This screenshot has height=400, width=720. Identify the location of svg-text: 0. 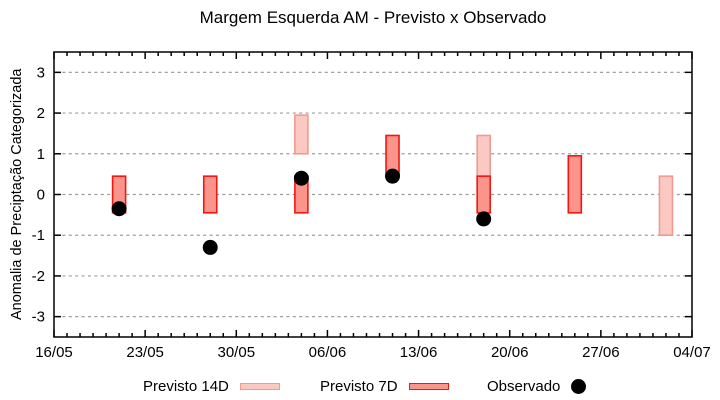
(41, 195).